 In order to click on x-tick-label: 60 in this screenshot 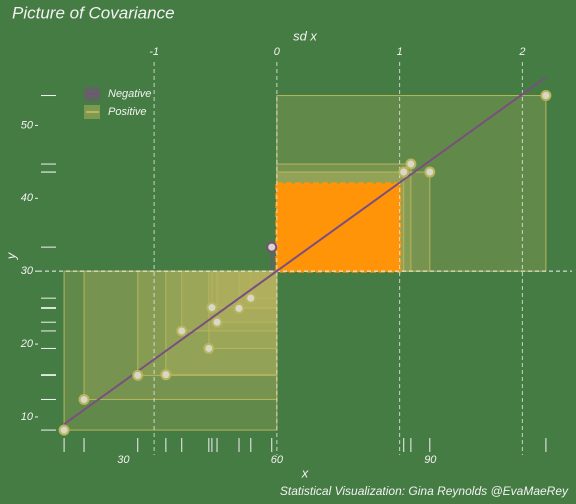, I will do `click(277, 460)`.